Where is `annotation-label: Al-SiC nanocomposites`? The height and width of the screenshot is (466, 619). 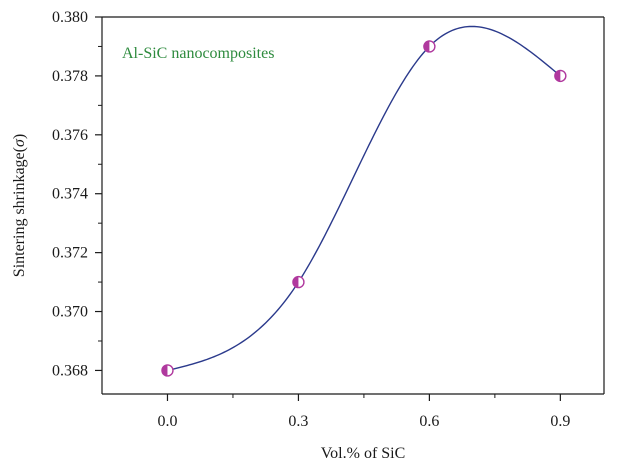
annotation-label: Al-SiC nanocomposites is located at coordinates (198, 53).